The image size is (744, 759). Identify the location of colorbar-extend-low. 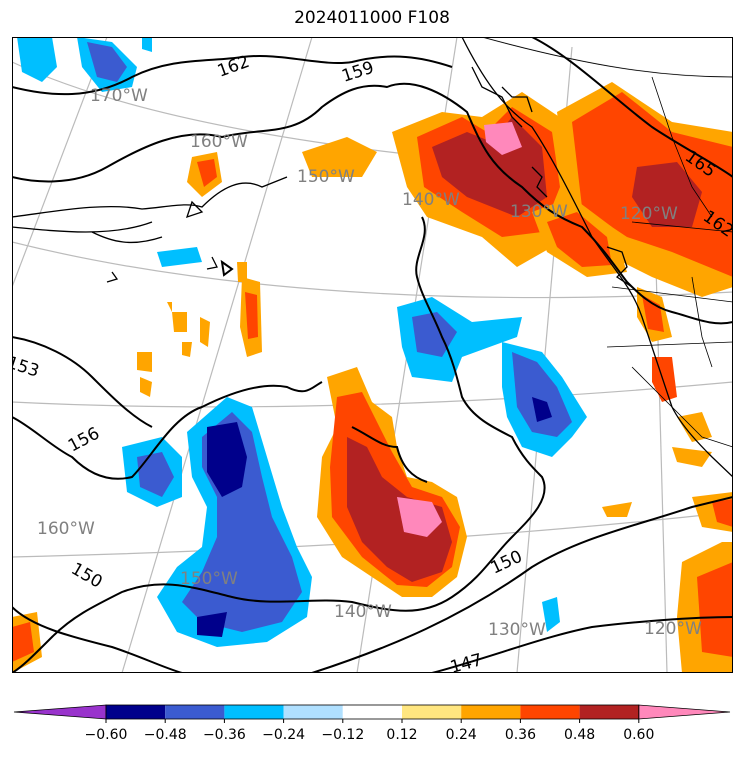
(60, 712).